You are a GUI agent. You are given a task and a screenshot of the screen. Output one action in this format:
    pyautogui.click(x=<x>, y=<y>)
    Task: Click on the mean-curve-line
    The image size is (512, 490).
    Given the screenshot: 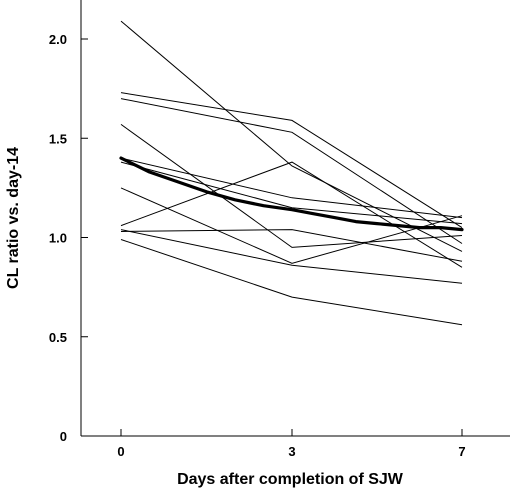 What is the action you would take?
    pyautogui.click(x=291, y=194)
    